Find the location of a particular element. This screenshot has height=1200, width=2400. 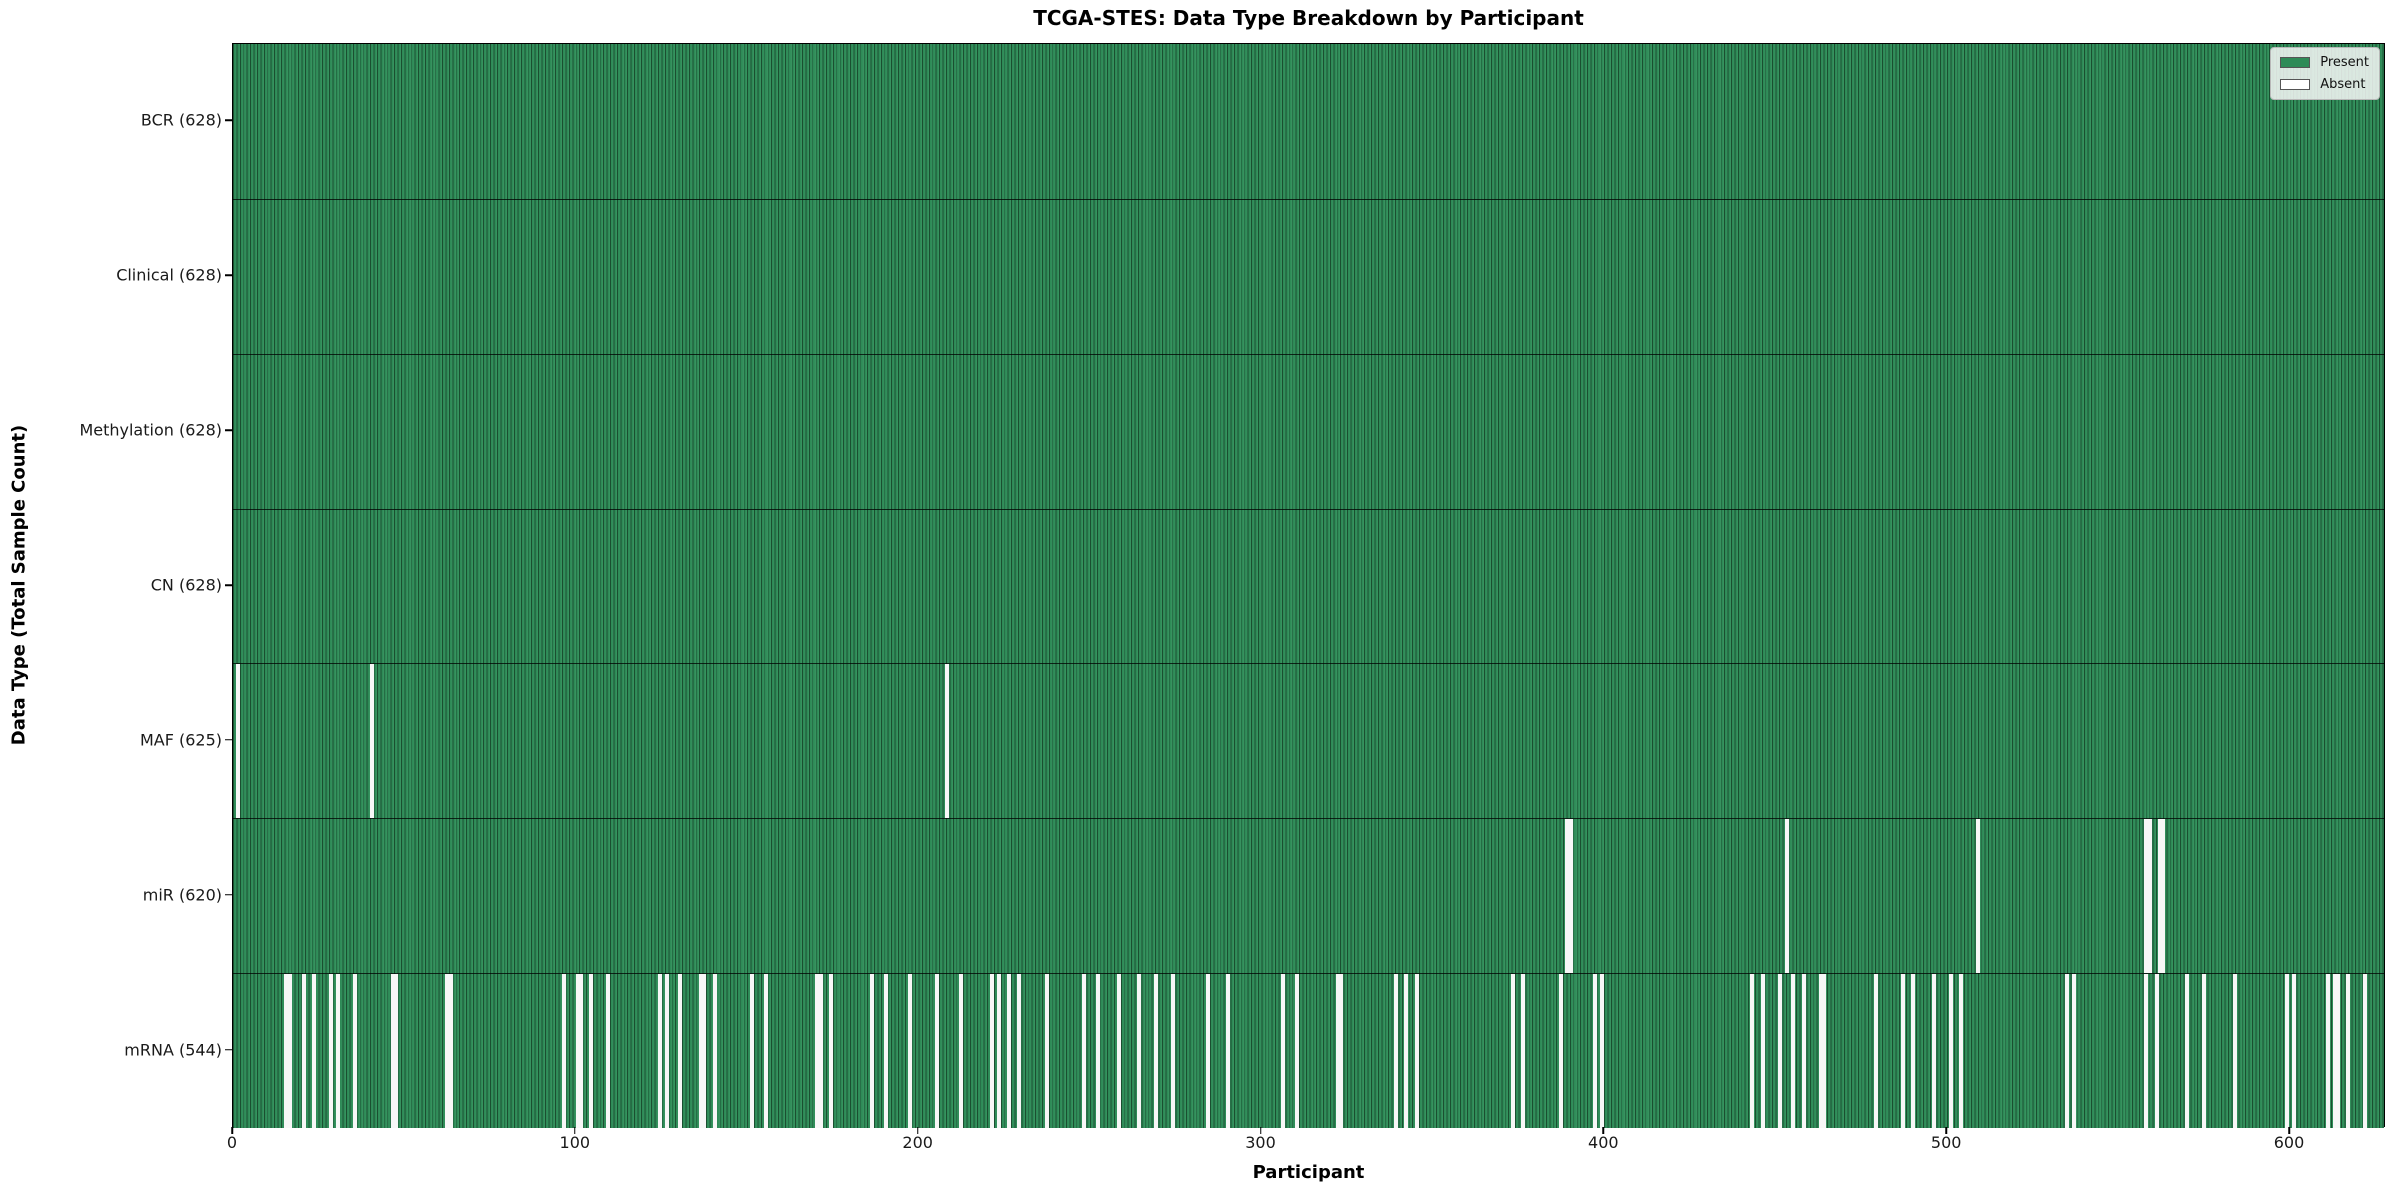

heatmap-row-BCR is located at coordinates (1308, 121).